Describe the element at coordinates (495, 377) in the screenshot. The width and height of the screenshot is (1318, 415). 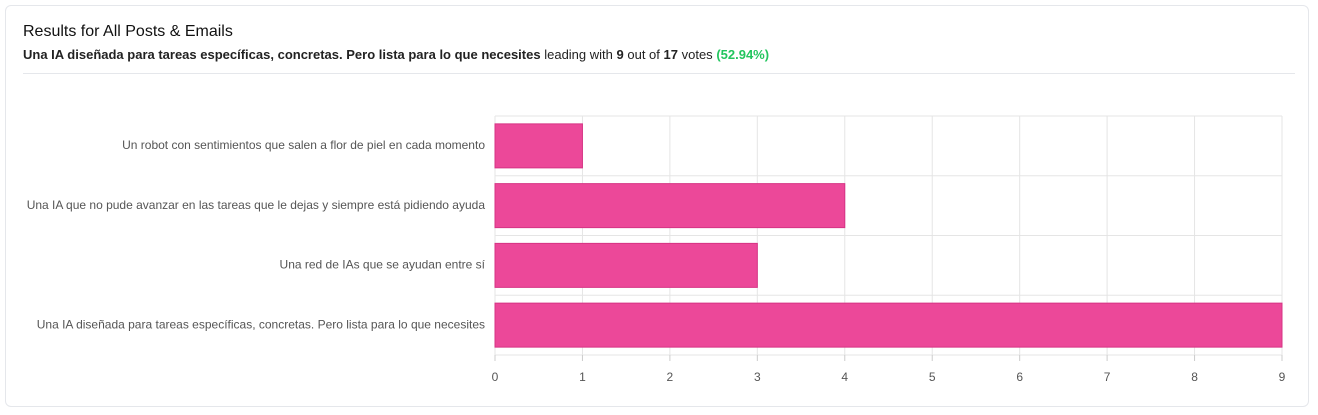
I see `x-tick-label: 0` at that location.